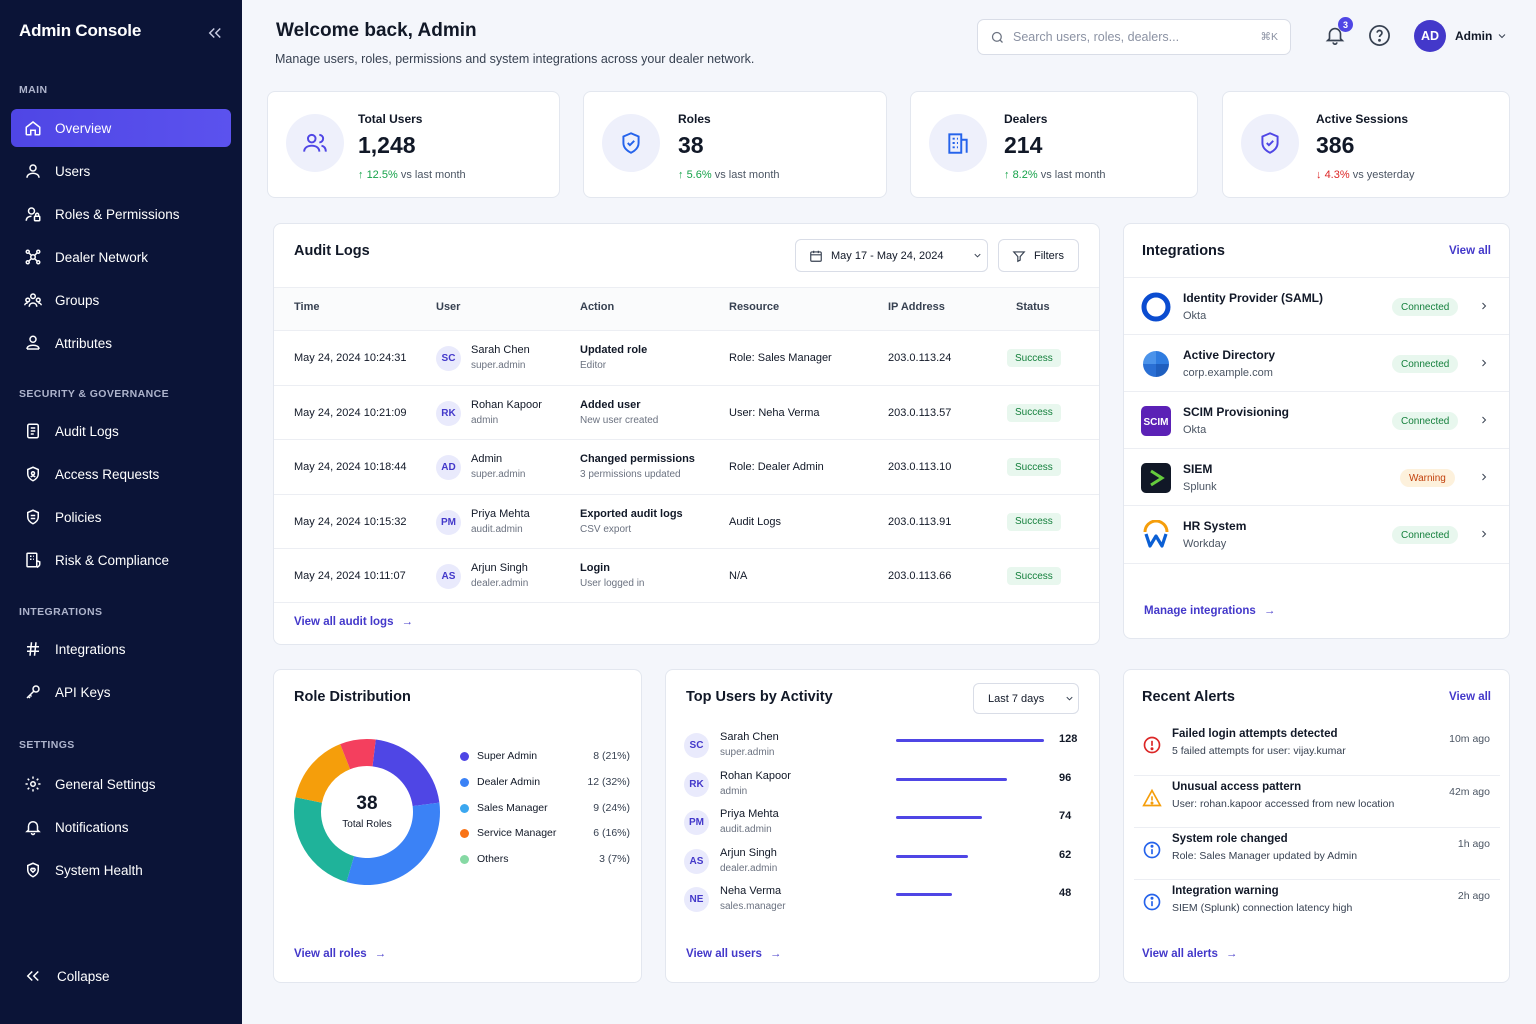 The image size is (1536, 1024). Describe the element at coordinates (1190, 954) in the screenshot. I see `view-all-alerts-link: View all alerts →` at that location.